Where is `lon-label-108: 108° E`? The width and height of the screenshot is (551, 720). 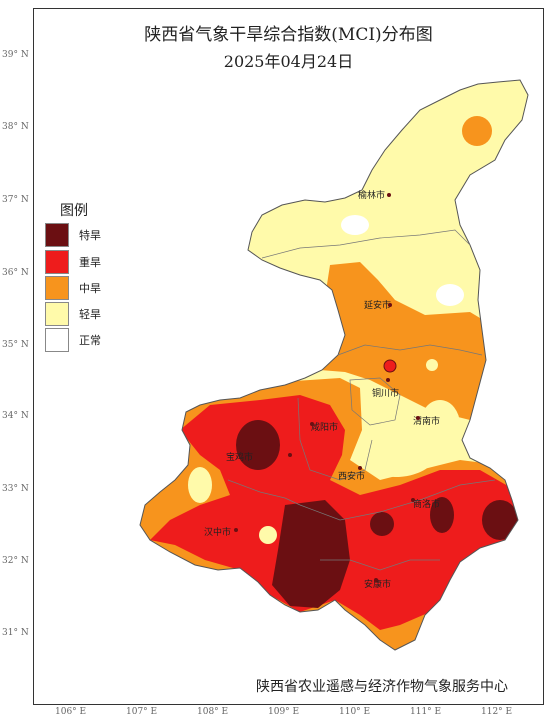 lon-label-108: 108° E is located at coordinates (213, 712).